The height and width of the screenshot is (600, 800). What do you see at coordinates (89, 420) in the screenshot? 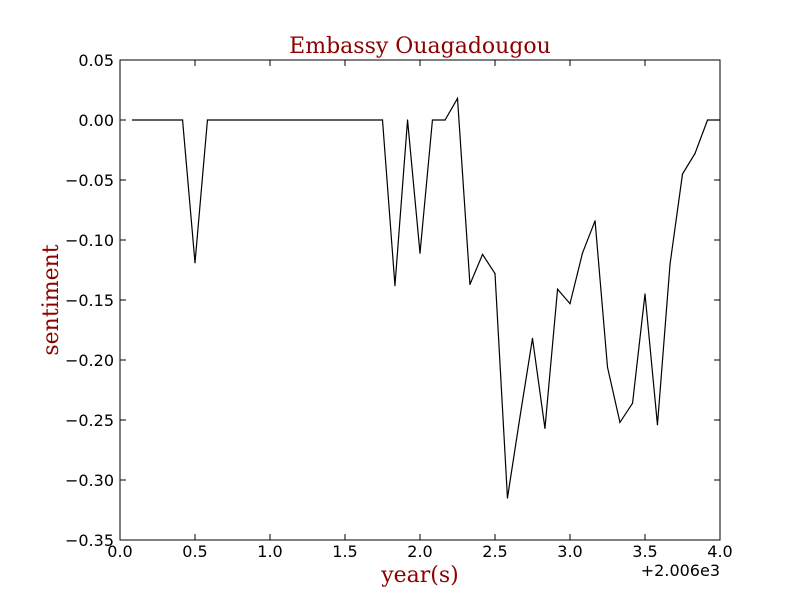
I see `y-tick-label: −0.25` at bounding box center [89, 420].